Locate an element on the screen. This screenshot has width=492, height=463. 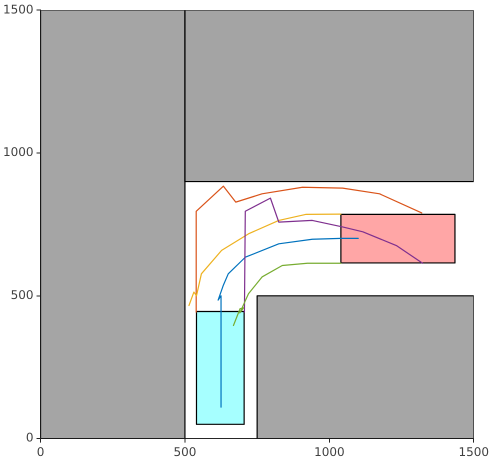
x-tick-label: 1500 is located at coordinates (474, 451).